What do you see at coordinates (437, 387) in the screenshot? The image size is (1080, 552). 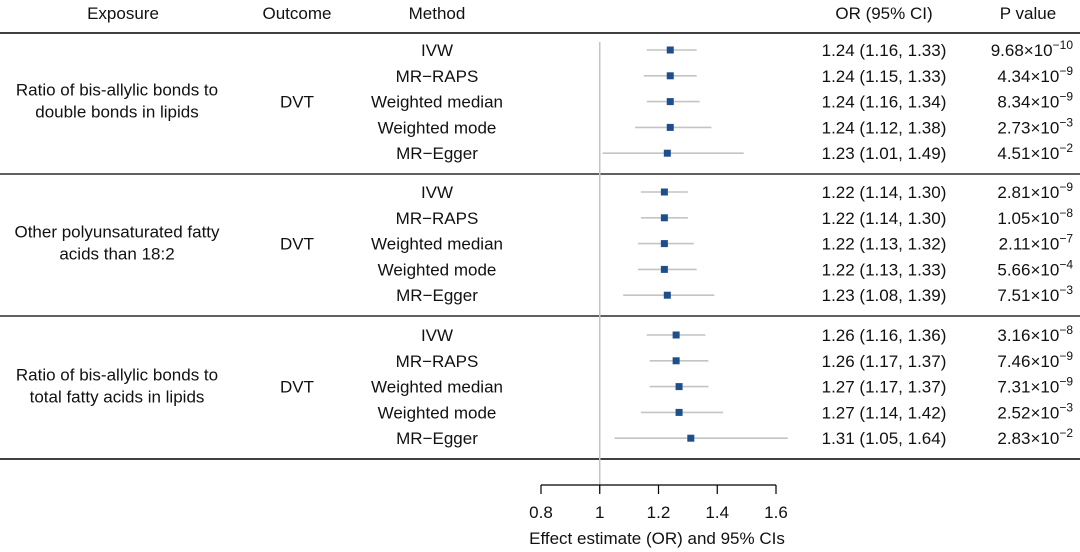 I see `method-label: Weighted median` at bounding box center [437, 387].